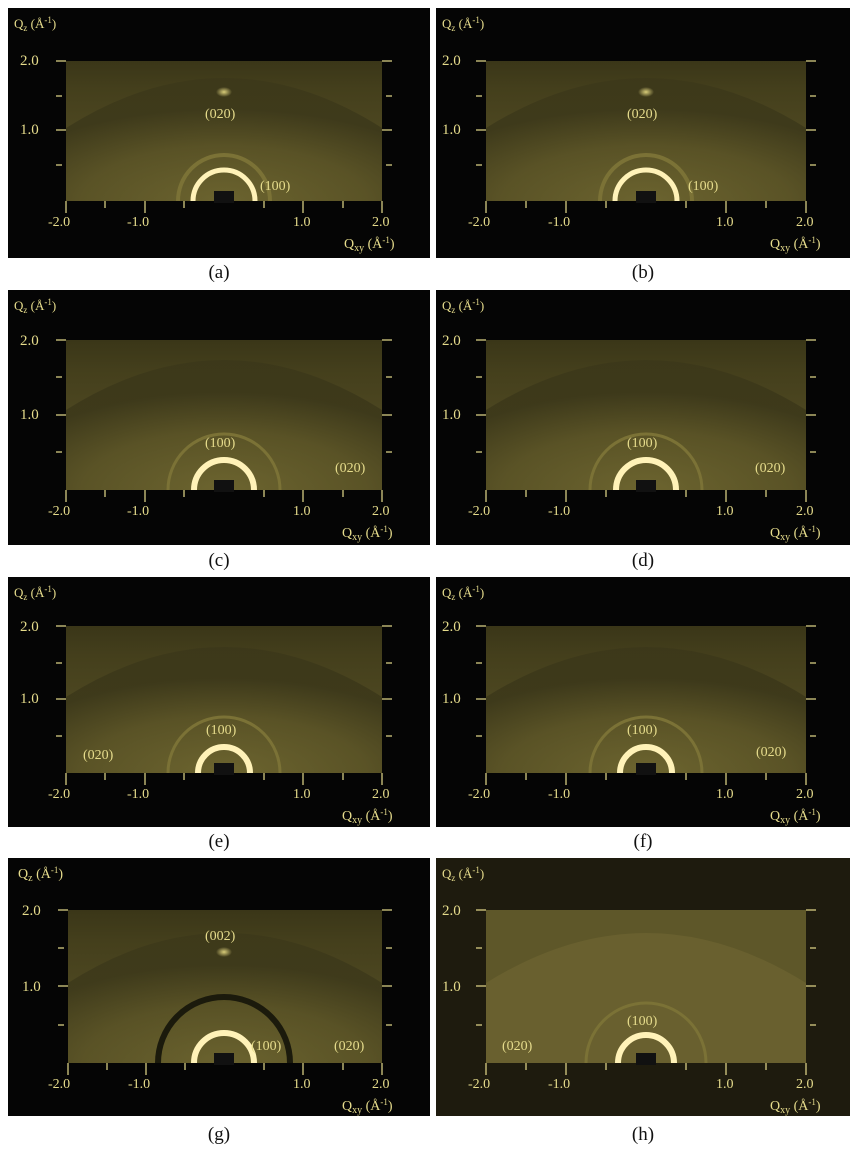  Describe the element at coordinates (643, 1134) in the screenshot. I see `caption-h: (h)` at that location.